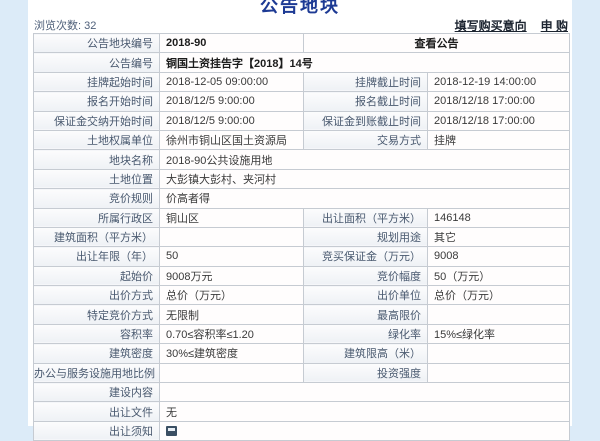 Image resolution: width=600 pixels, height=441 pixels. I want to click on table-row: 公告编号 铜国土资挂告字【2018】14号, so click(301, 62).